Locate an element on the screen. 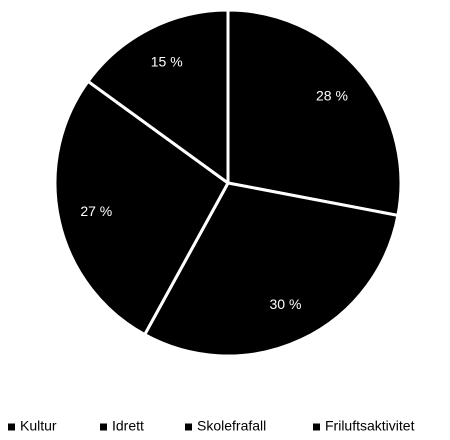  legend-label: Kultur is located at coordinates (38, 426).